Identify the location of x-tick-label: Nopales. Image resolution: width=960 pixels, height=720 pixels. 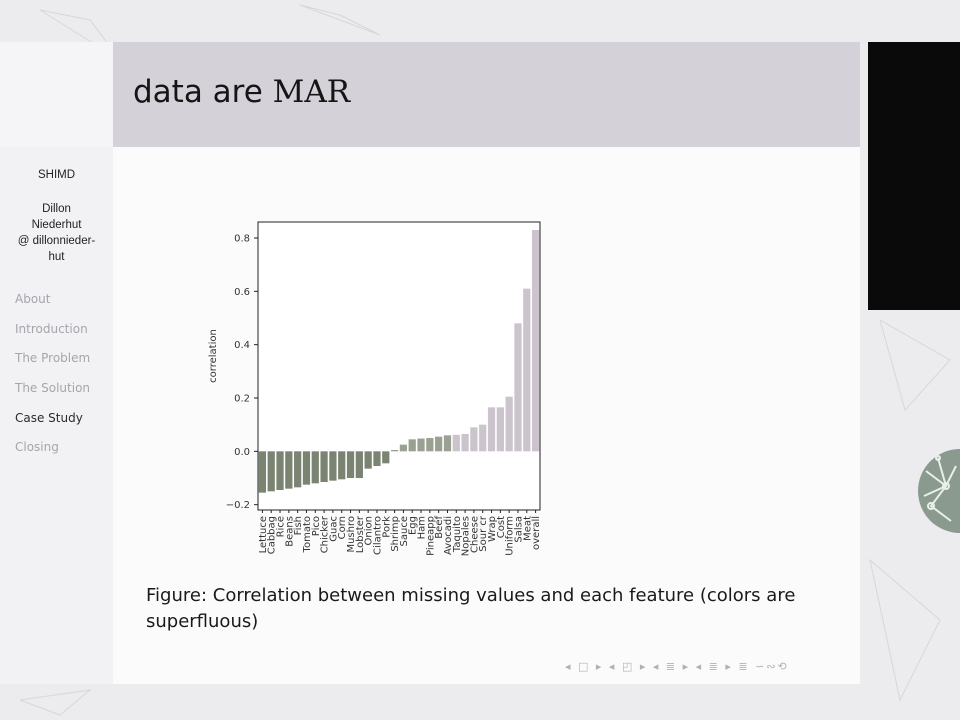
(466, 536).